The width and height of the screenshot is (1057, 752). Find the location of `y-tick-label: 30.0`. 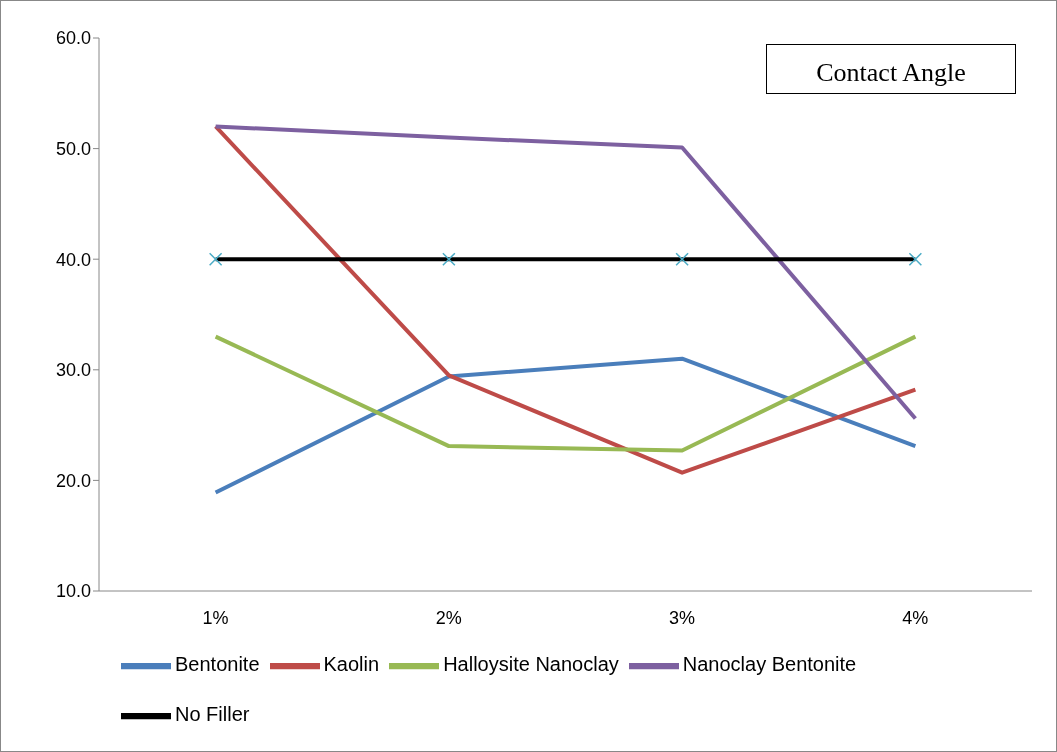

y-tick-label: 30.0 is located at coordinates (73, 370).